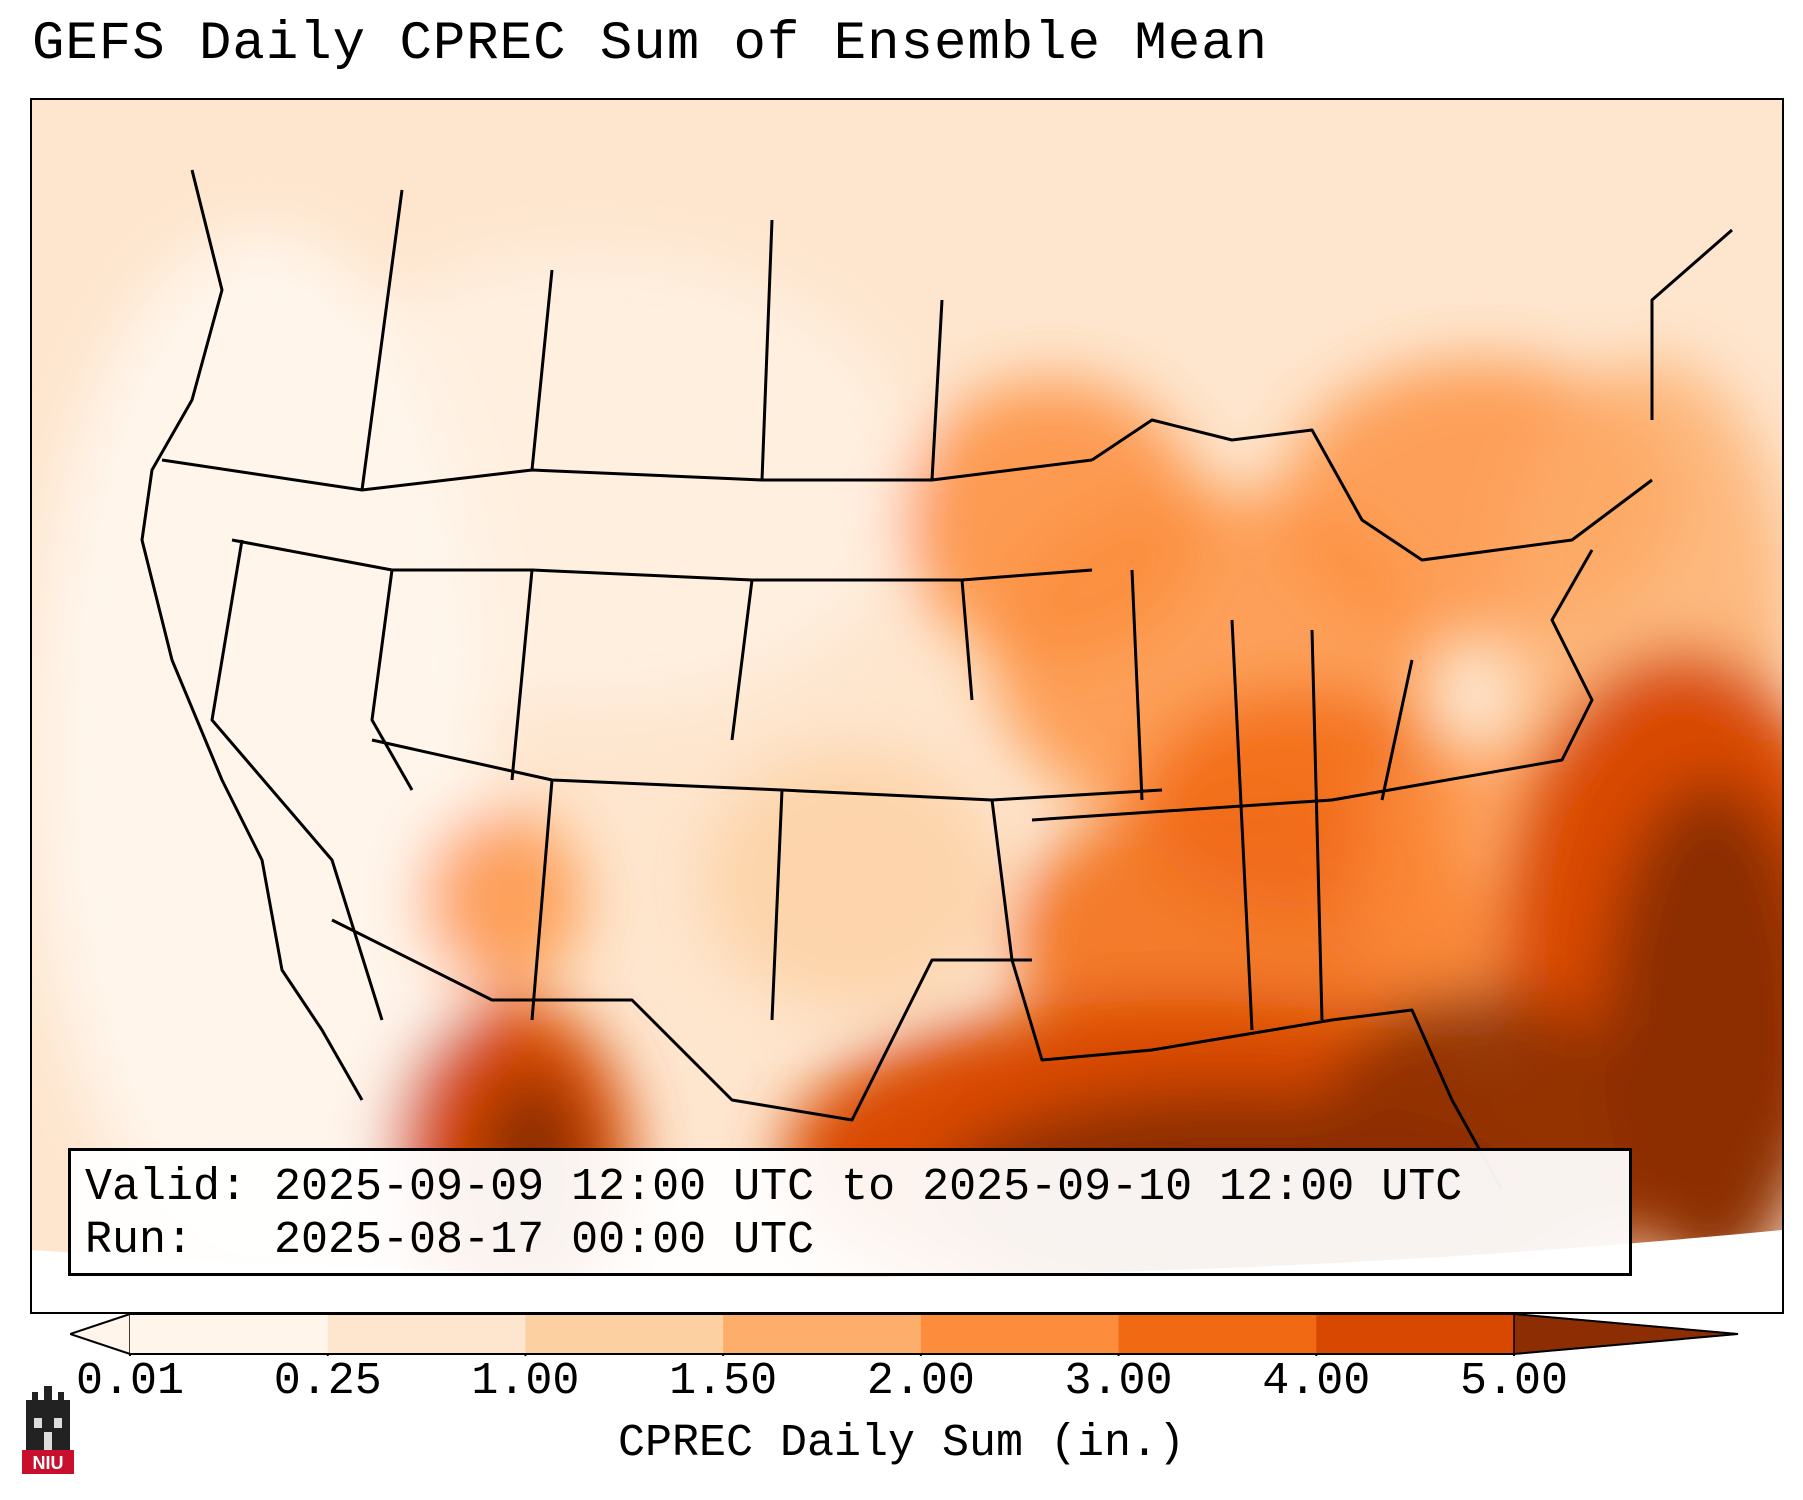 The width and height of the screenshot is (1803, 1500). Describe the element at coordinates (901, 1443) in the screenshot. I see `colorbar-label: CPREC Daily Sum (in.)` at that location.